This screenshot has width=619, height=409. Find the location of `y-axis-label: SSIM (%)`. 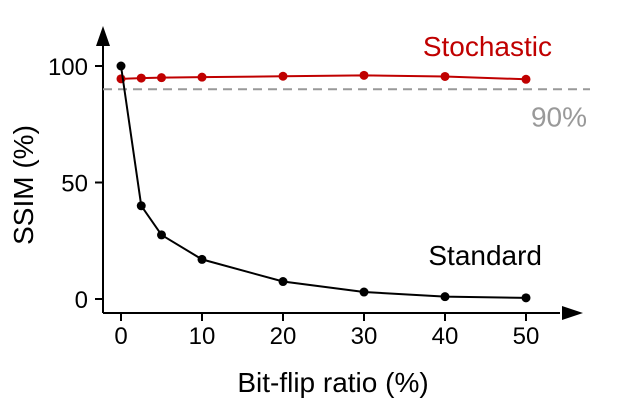

y-axis-label: SSIM (%) is located at coordinates (23, 185).